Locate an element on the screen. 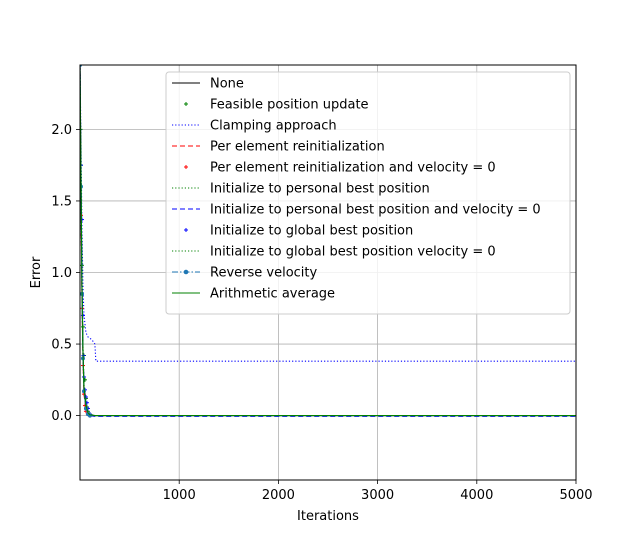 The width and height of the screenshot is (640, 543). legend-label: Initialize to global best position is located at coordinates (311, 231).